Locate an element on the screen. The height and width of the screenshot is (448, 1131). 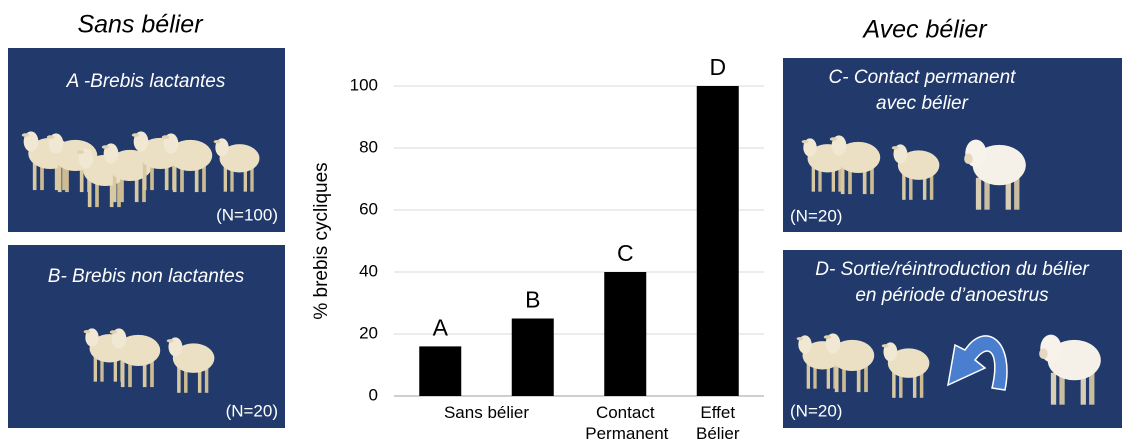
y-tick-label: 80 is located at coordinates (368, 146).